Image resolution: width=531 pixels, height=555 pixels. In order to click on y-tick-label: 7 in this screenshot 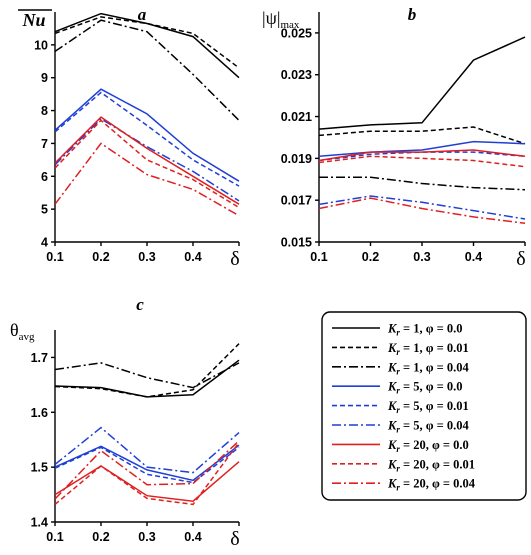, I will do `click(44, 144)`.